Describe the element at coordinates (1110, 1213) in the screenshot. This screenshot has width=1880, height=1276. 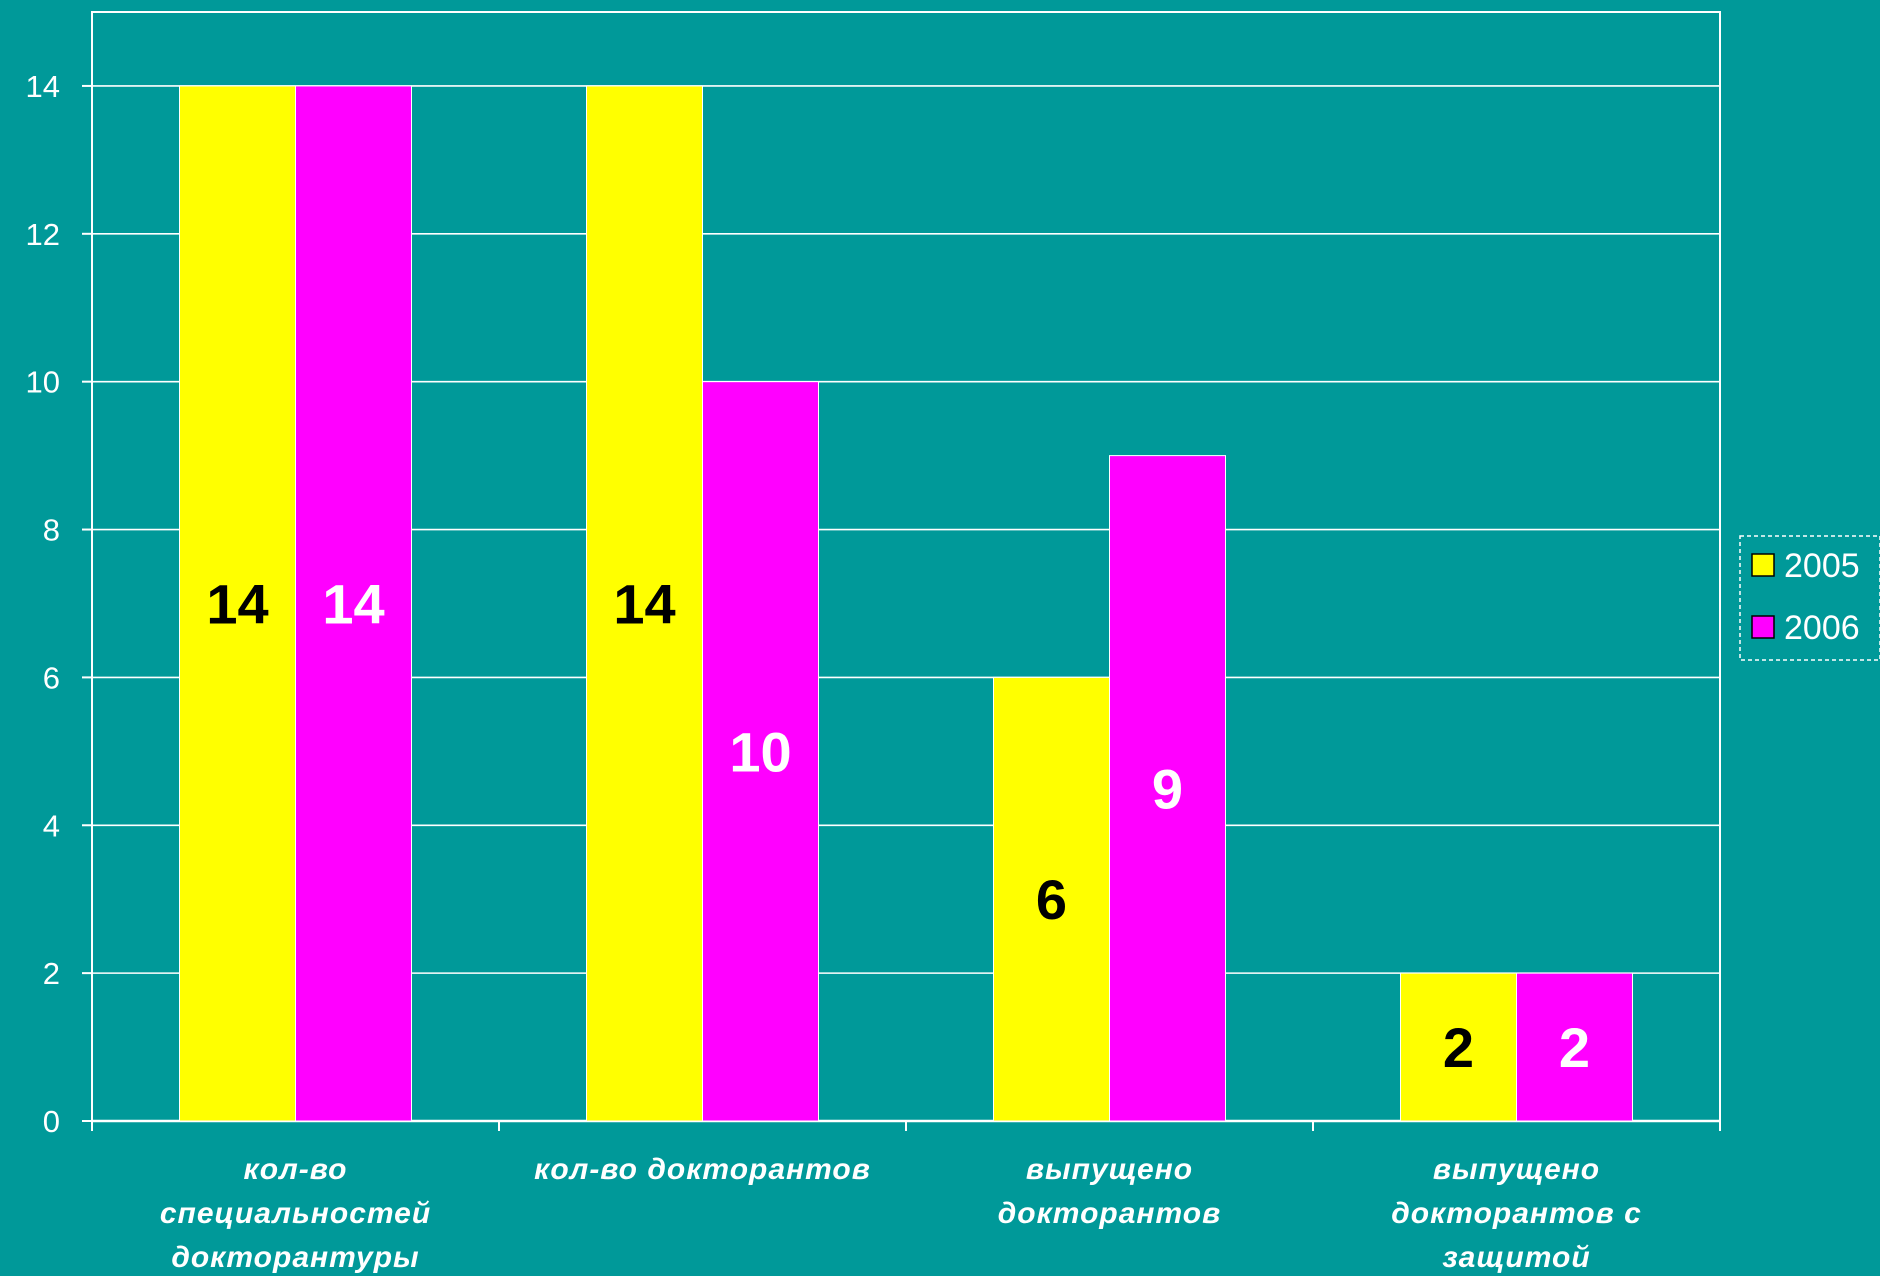
I see `category-label: докторантов` at that location.